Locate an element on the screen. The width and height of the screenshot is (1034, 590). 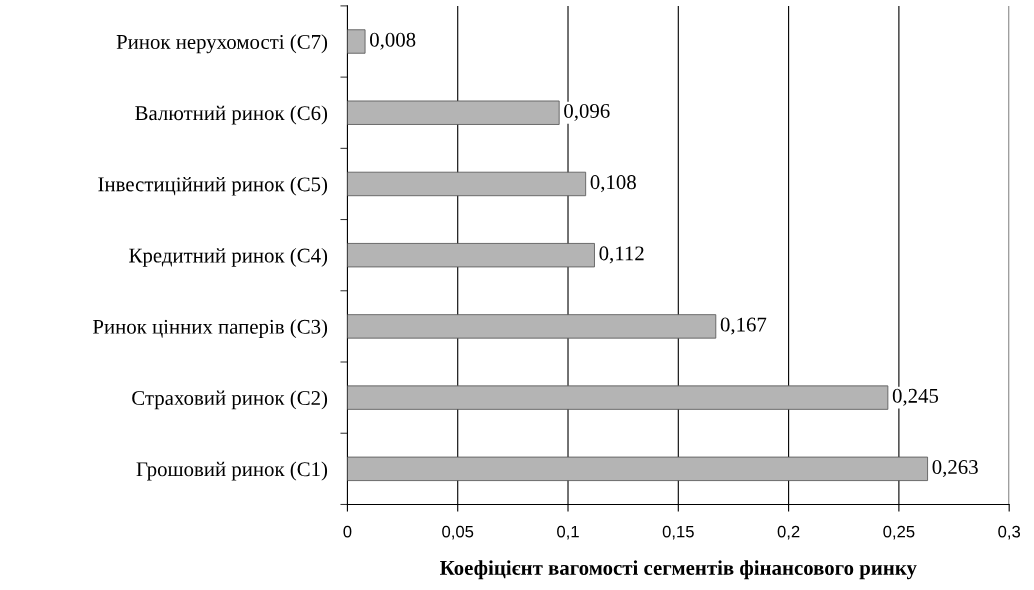
y-tick-label: Кредитний ринок (С4) is located at coordinates (228, 257).